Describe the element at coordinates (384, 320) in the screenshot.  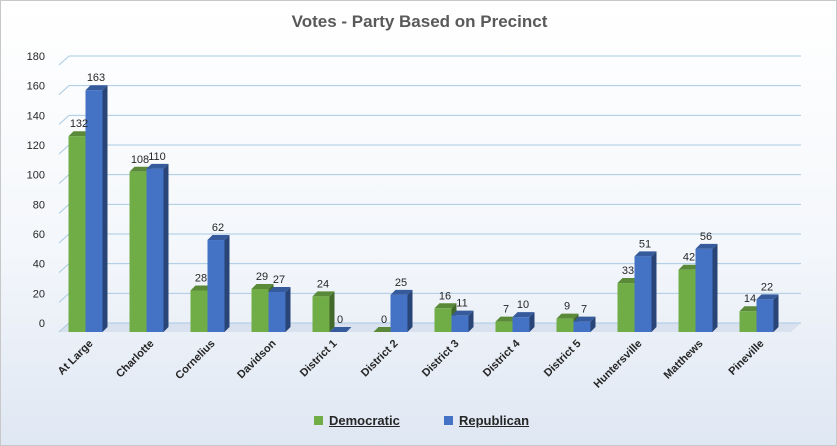
I see `data-label-democratic-district-2: 0` at that location.